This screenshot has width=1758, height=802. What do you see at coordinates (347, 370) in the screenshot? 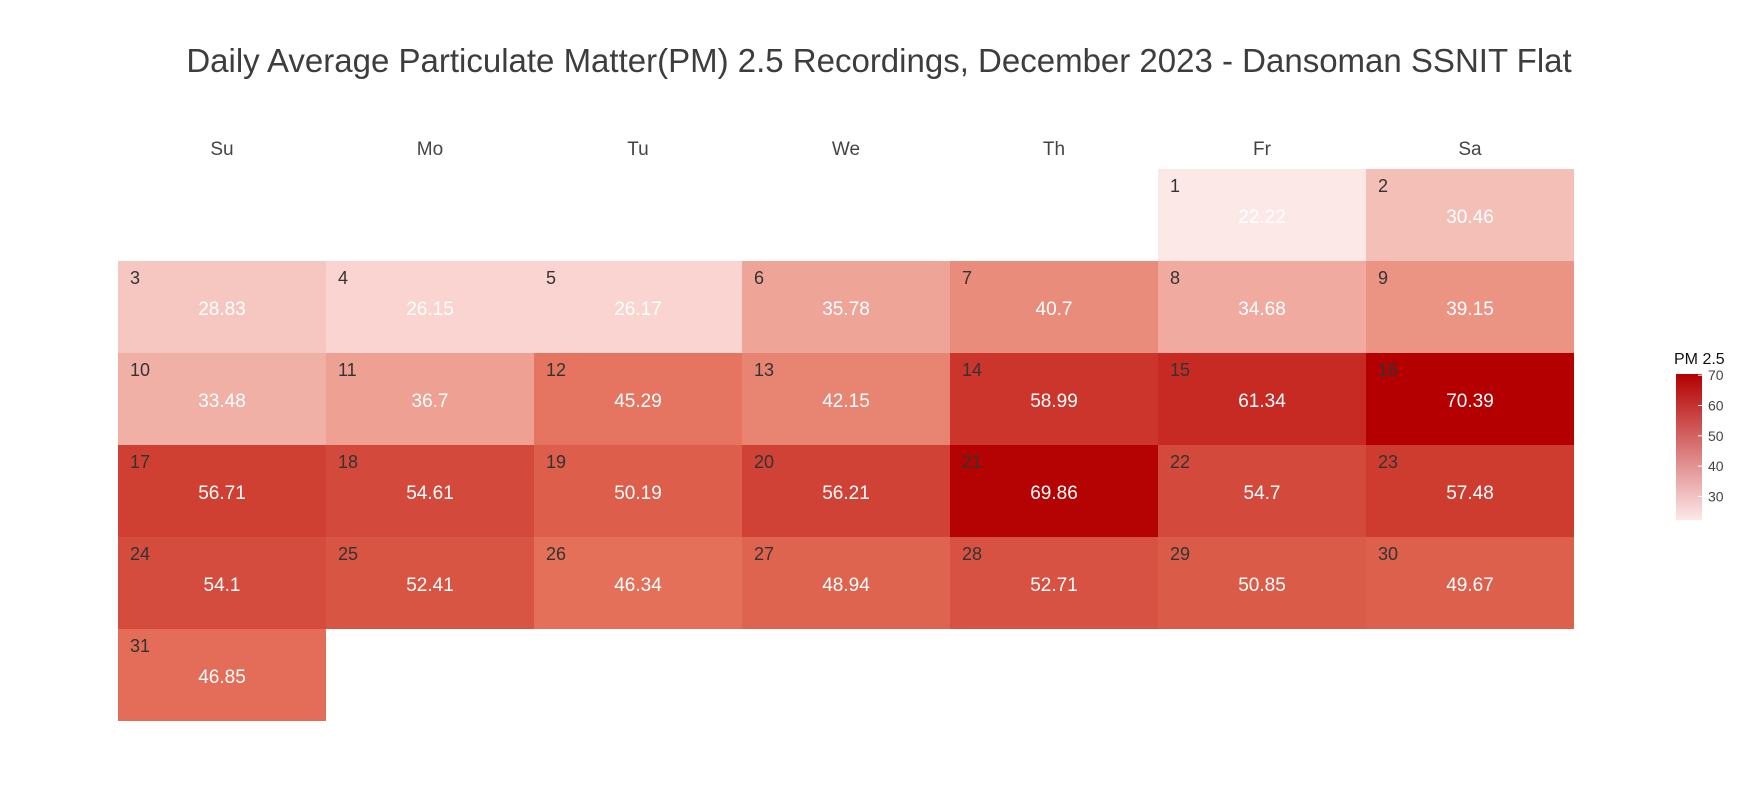
I see `day-number-label: 11` at bounding box center [347, 370].